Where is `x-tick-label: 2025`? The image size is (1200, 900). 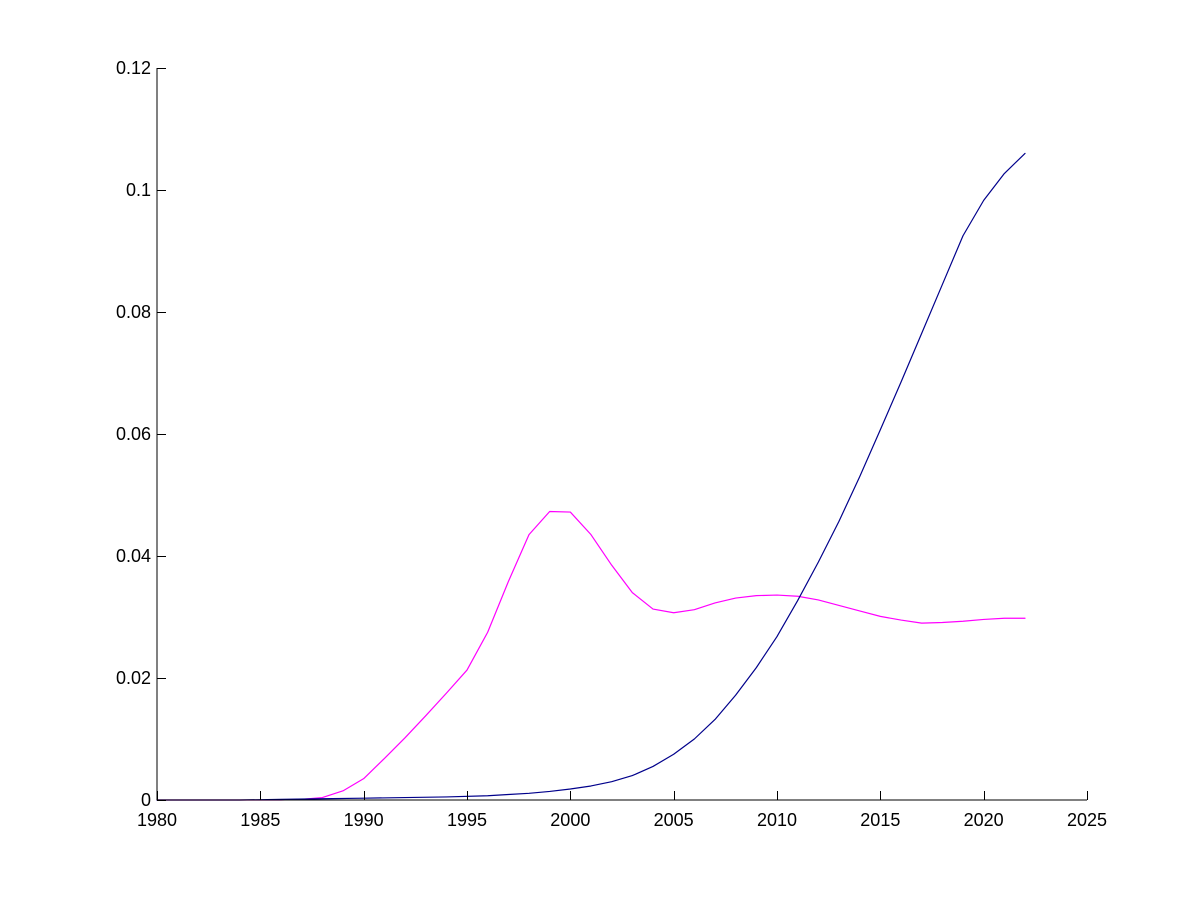
x-tick-label: 2025 is located at coordinates (1087, 820).